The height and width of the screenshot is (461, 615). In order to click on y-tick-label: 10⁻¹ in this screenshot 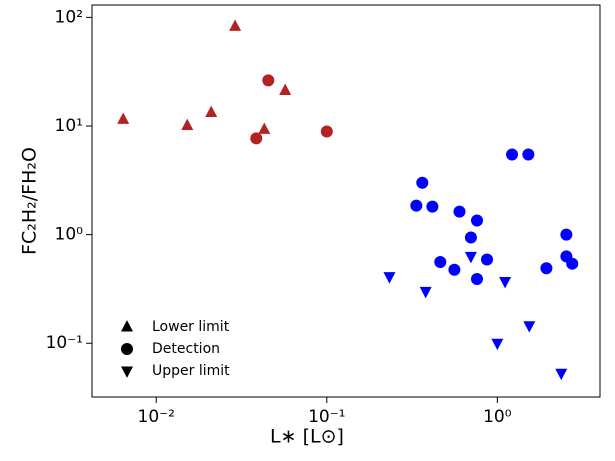, I will do `click(64, 343)`.